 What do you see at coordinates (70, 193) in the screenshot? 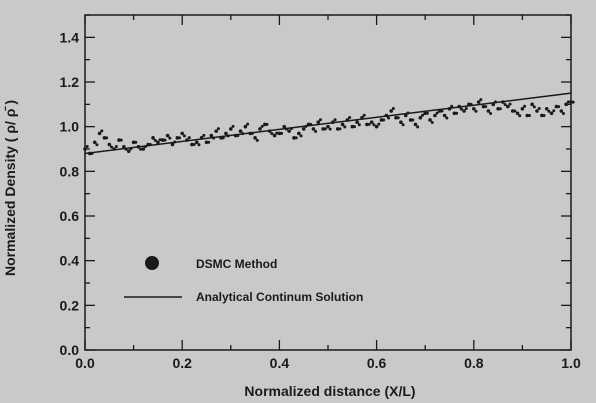
I see `y-tick-labels: 0.0 0.2 0.4 0.6 0.8 1.0 1.2 1.4` at bounding box center [70, 193].